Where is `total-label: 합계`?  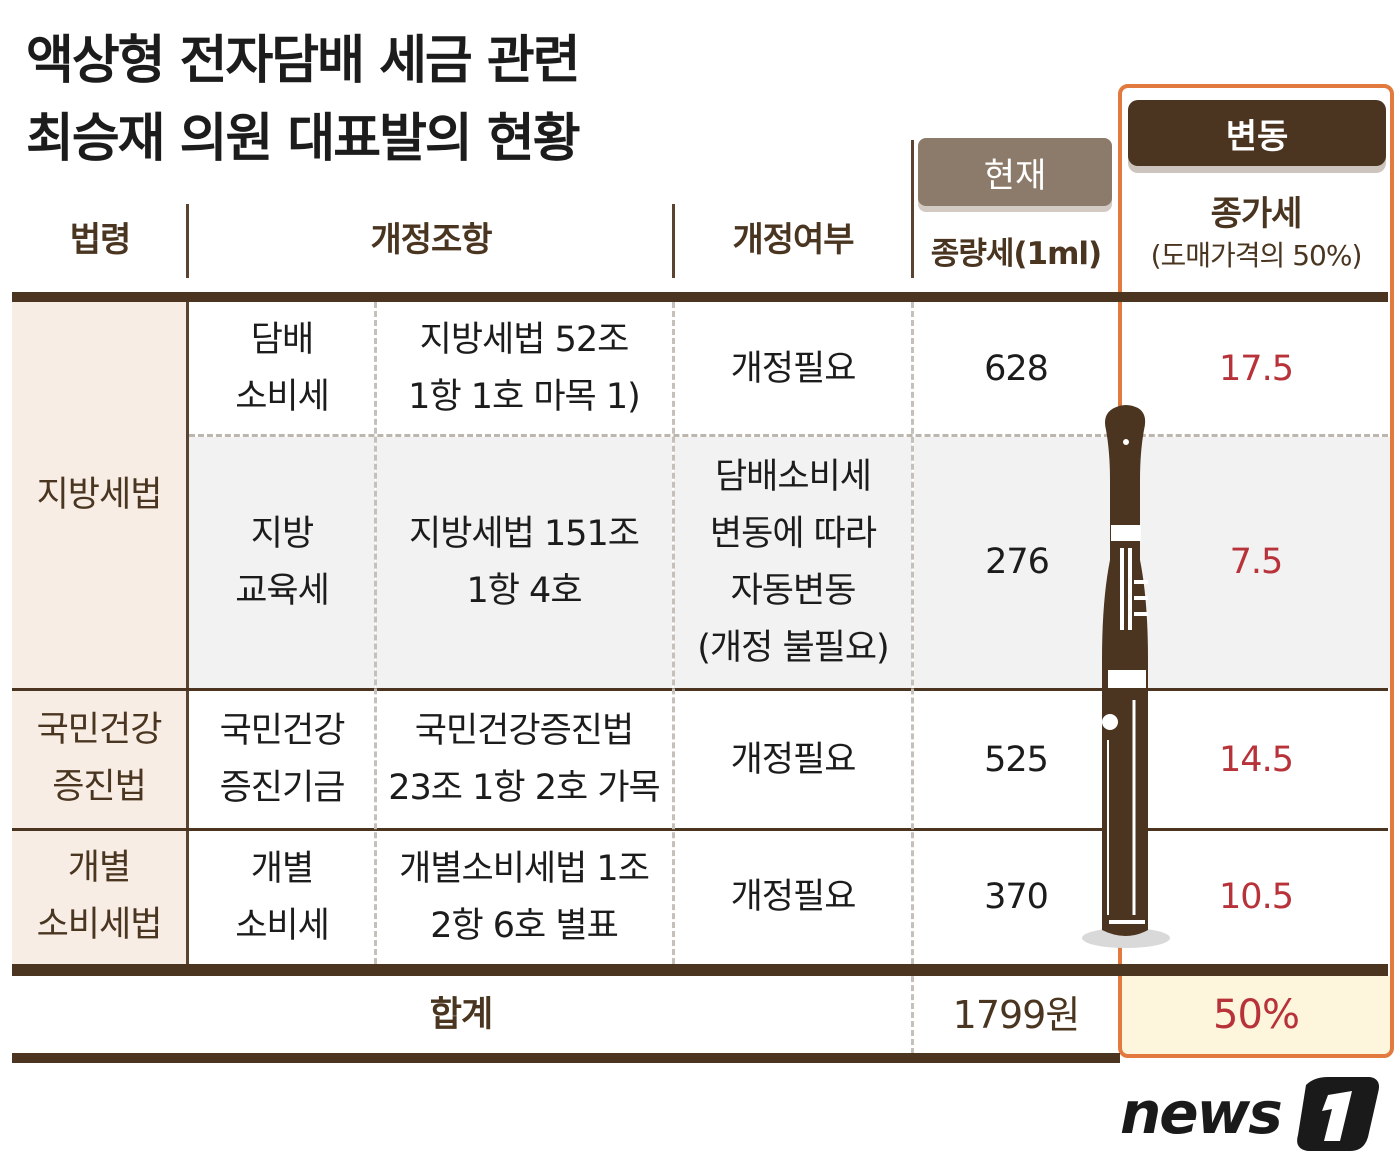 total-label: 합계 is located at coordinates (461, 1014).